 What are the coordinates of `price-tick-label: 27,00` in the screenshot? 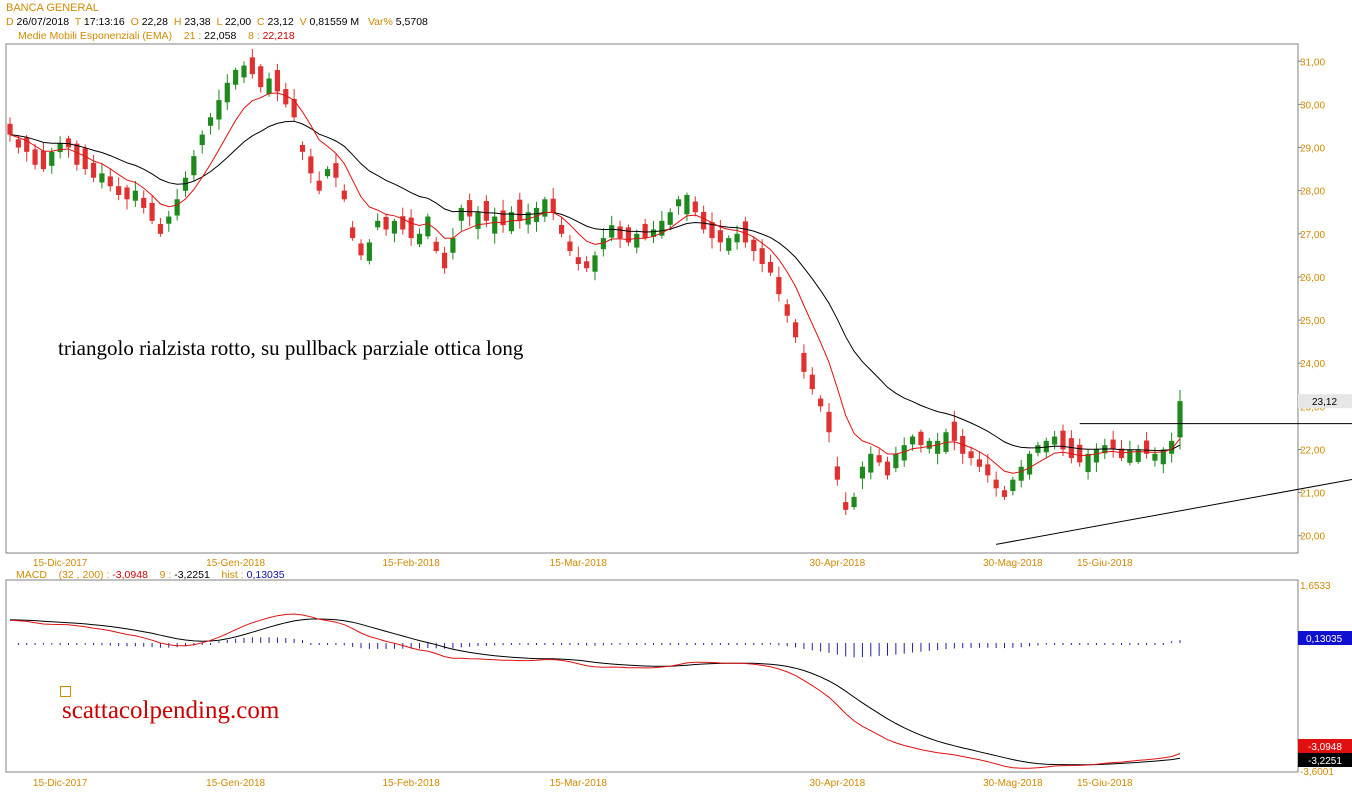 It's located at (1312, 235).